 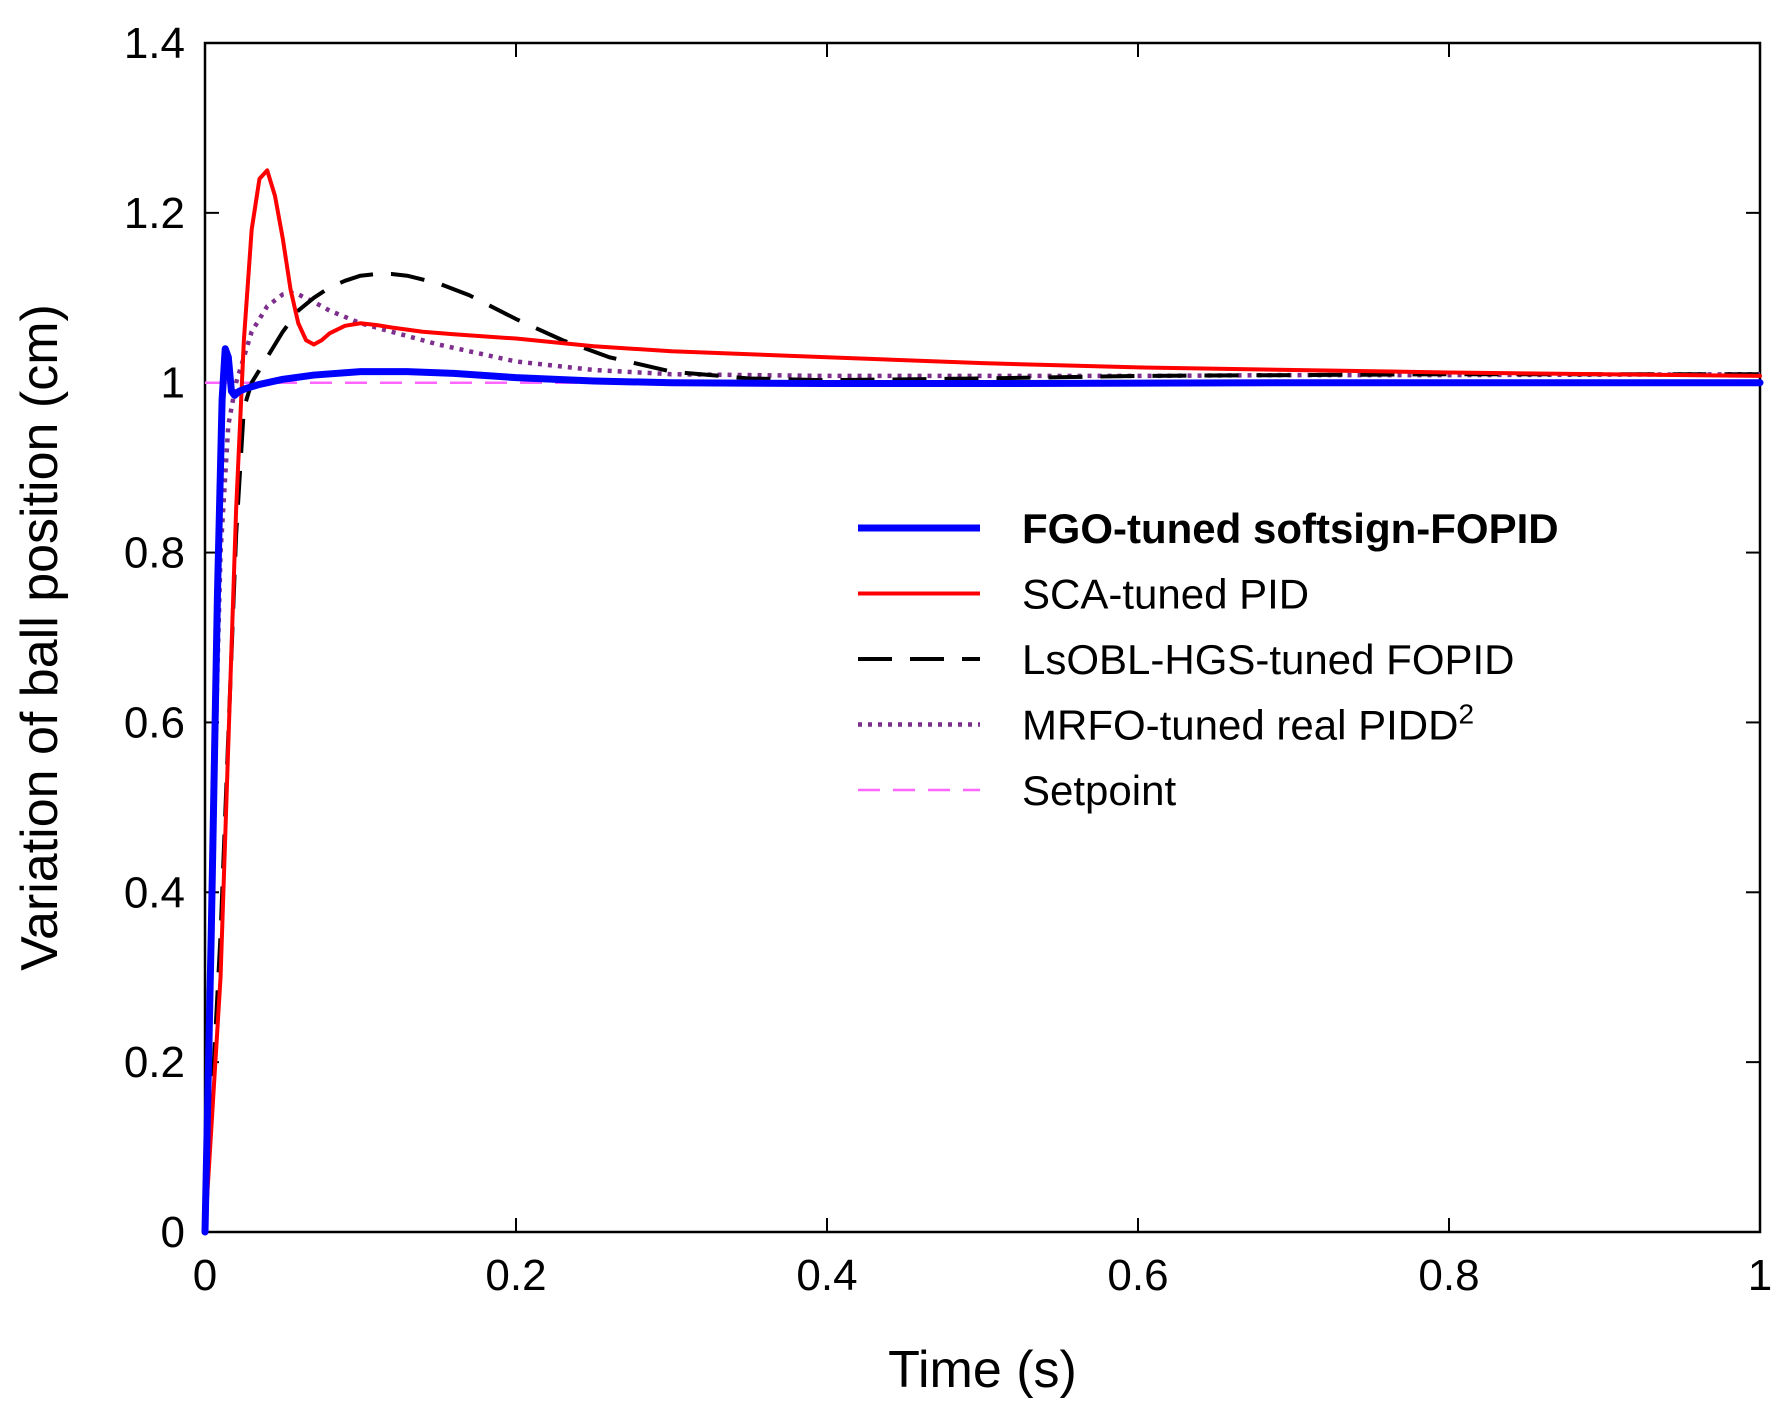 I want to click on legend-label-0: FGO-tuned softsign-FOPID, so click(x=1290, y=528).